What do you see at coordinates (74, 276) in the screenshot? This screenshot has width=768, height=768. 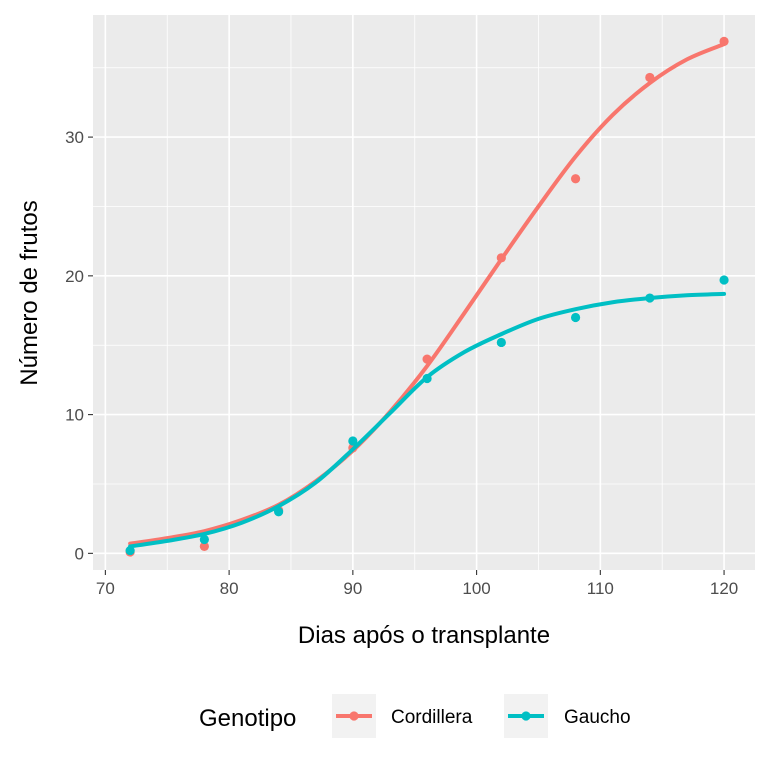 I see `y-tick-label: 20` at bounding box center [74, 276].